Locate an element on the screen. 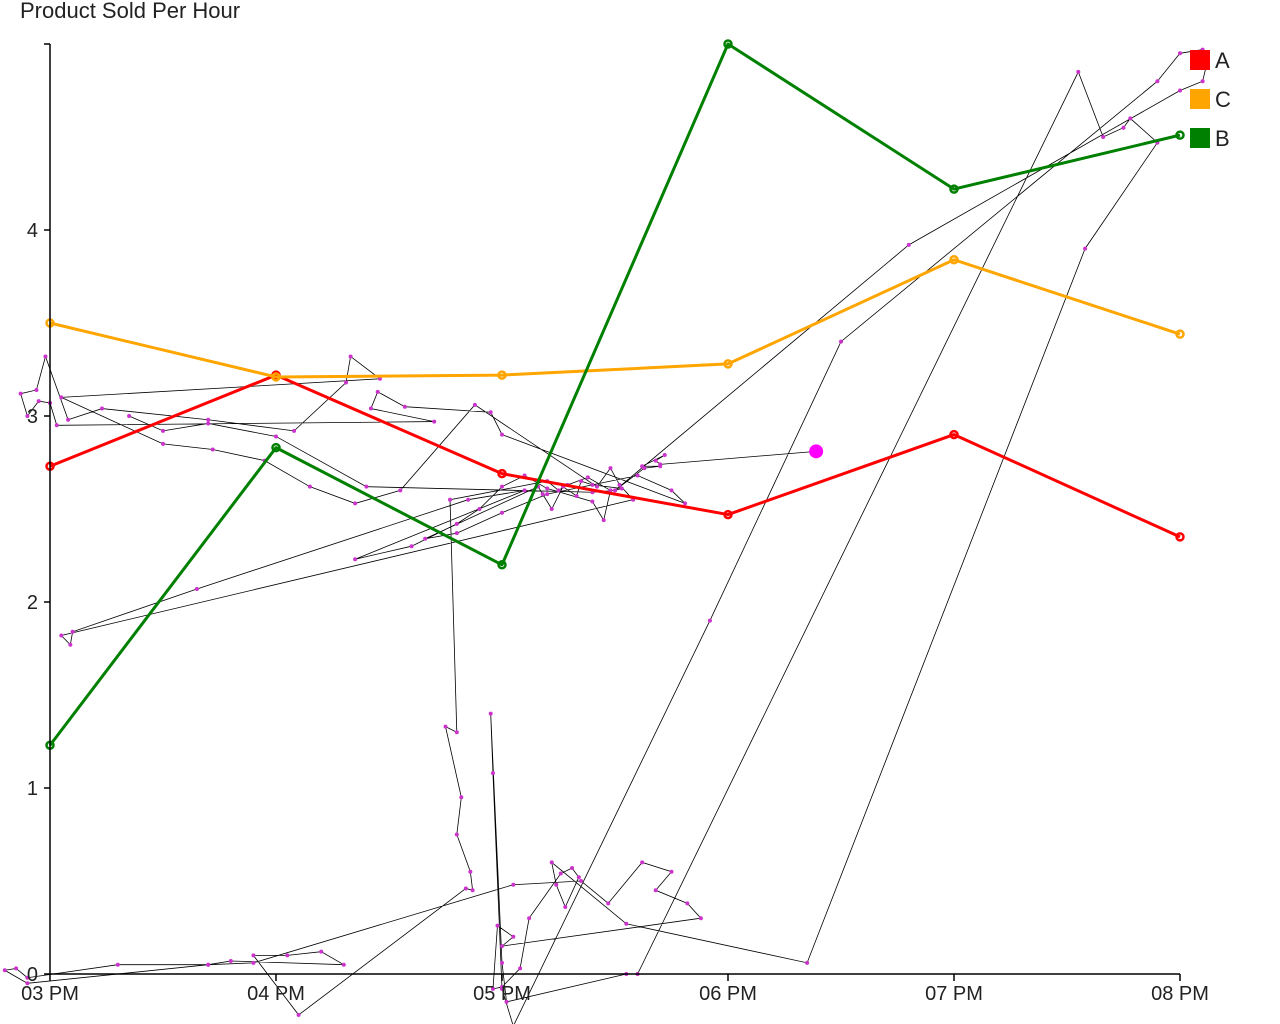 The image size is (1280, 1024). legend-swatch-c is located at coordinates (1200, 99).